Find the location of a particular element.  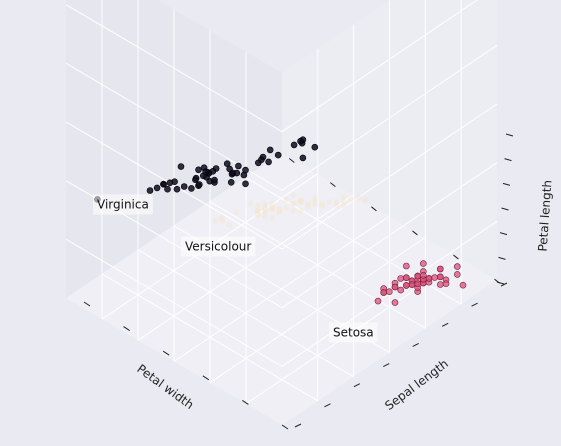

annotation-label: Setosa is located at coordinates (353, 333).